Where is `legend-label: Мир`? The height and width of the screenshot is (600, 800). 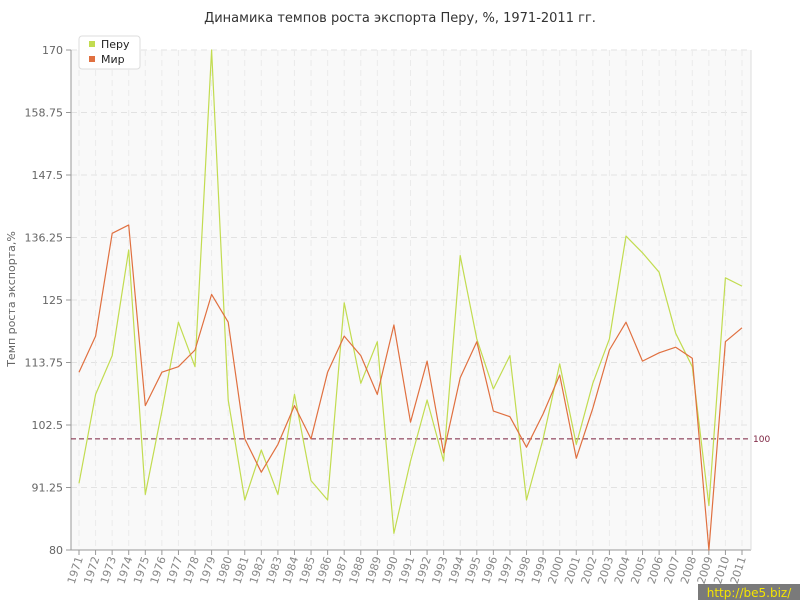 legend-label: Мир is located at coordinates (113, 59).